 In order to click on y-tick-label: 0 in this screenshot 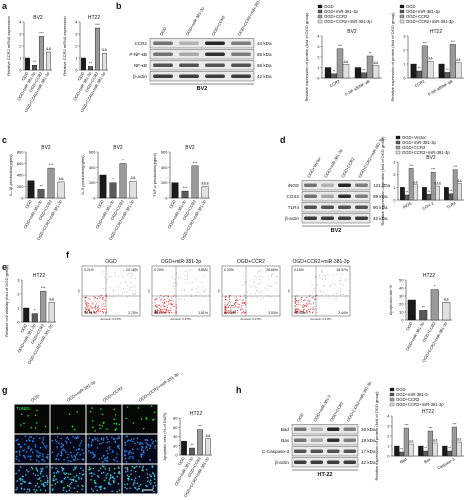, I will do `click(166, 198)`.